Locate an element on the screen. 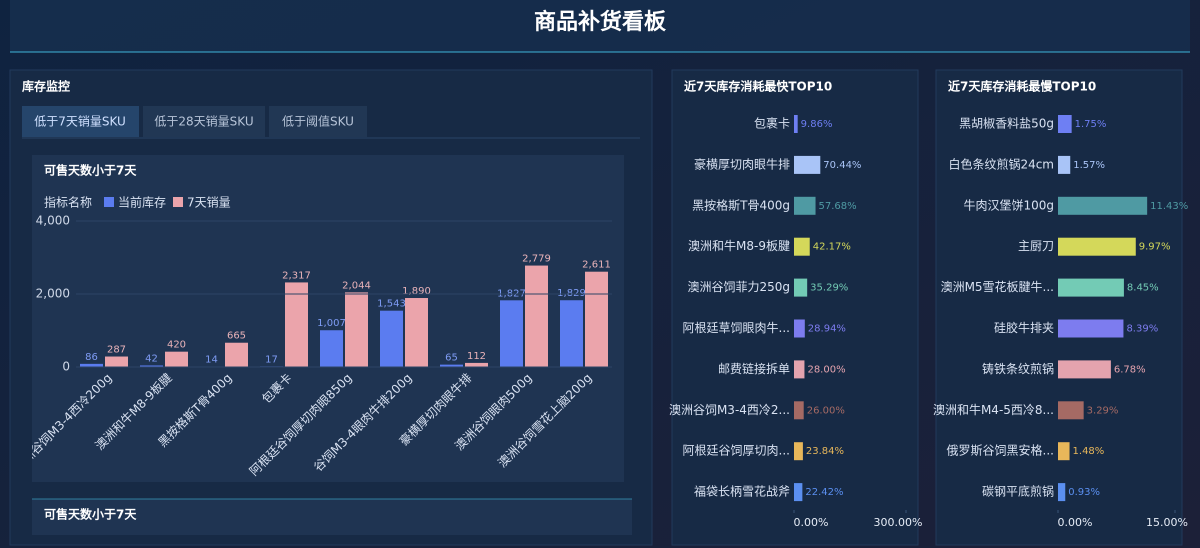 The height and width of the screenshot is (548, 1200). row-label: 碳钢平底煎锅 is located at coordinates (1018, 491).